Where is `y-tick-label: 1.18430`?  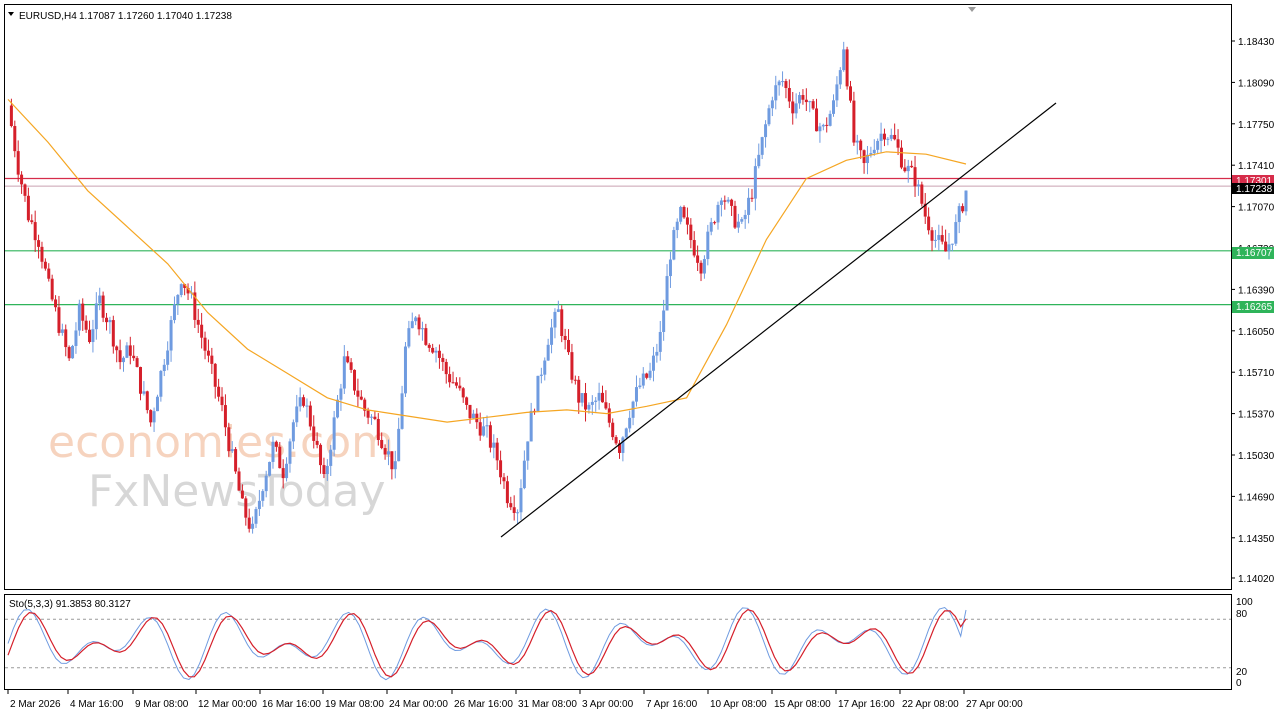 y-tick-label: 1.18430 is located at coordinates (1256, 42).